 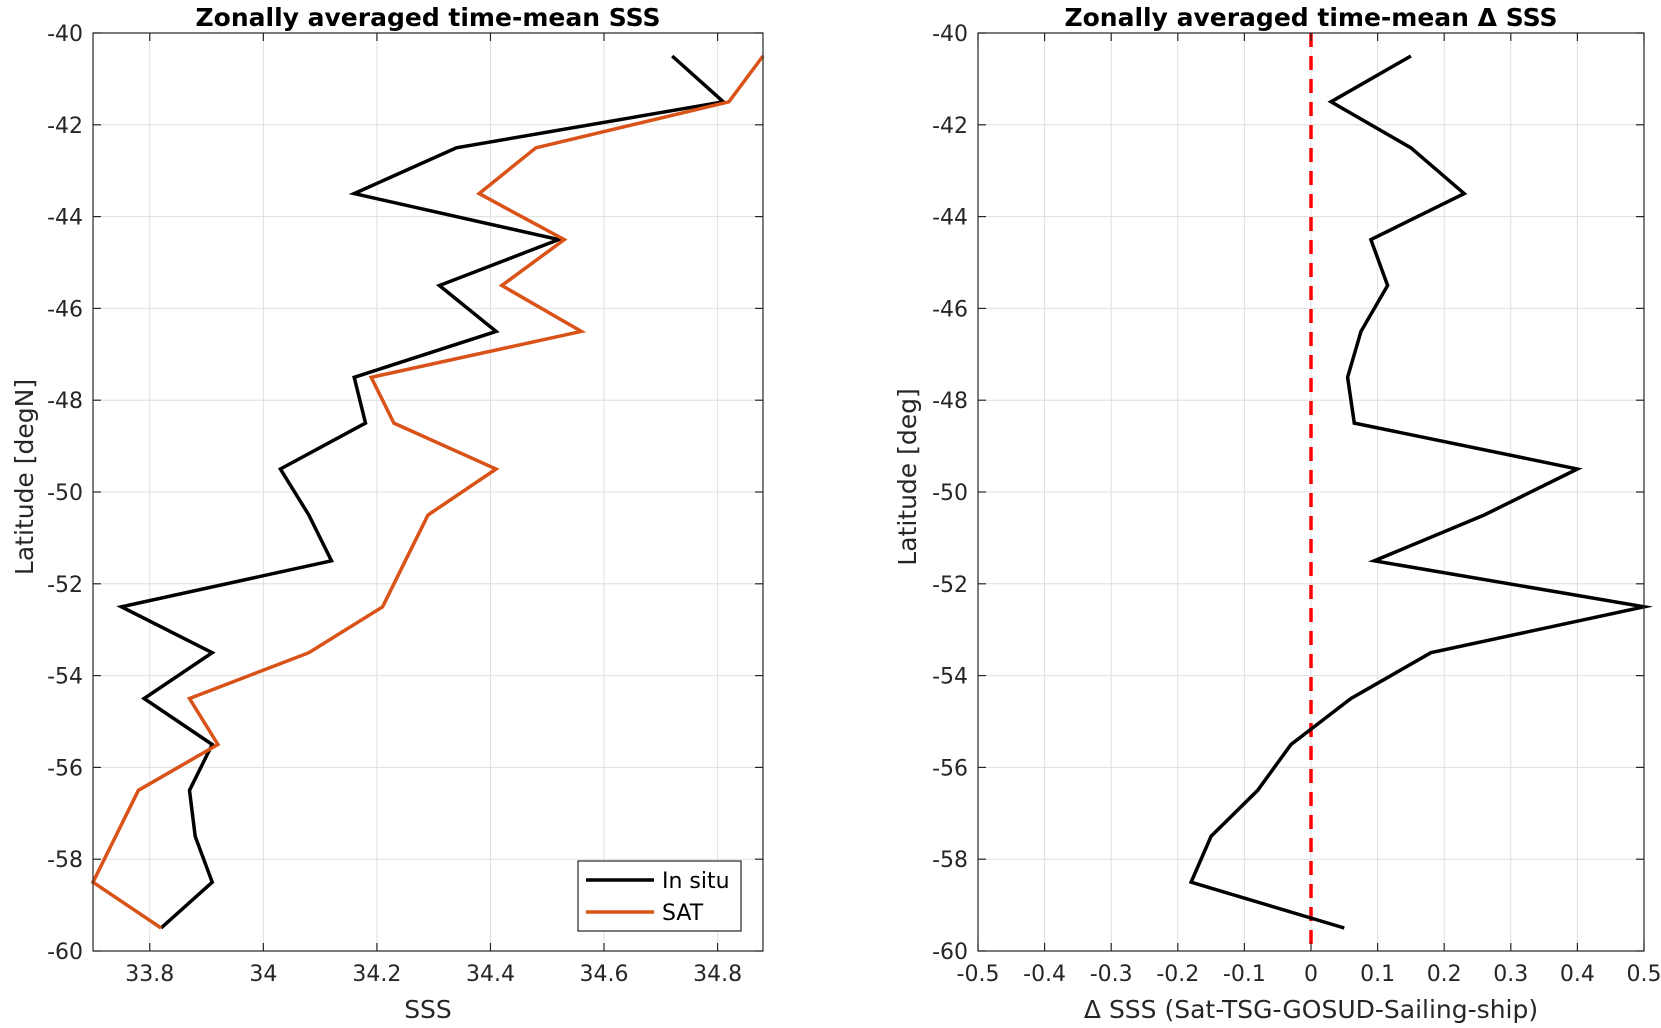 I want to click on x-tick-label: -0.1, so click(x=1244, y=974).